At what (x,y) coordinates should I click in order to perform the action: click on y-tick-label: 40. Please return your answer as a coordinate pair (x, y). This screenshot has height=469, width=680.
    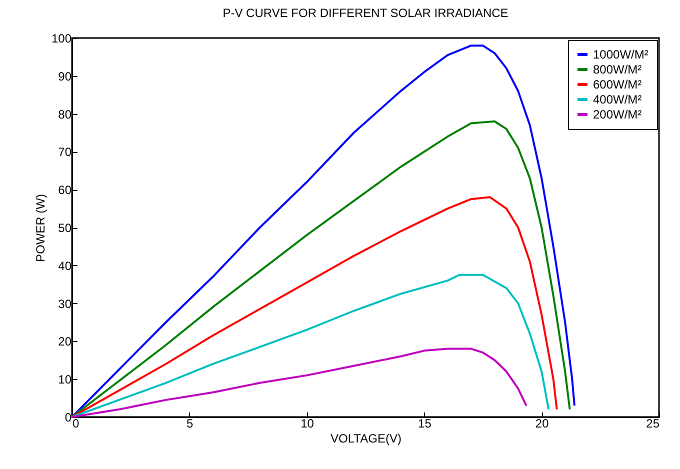
    Looking at the image, I should click on (65, 265).